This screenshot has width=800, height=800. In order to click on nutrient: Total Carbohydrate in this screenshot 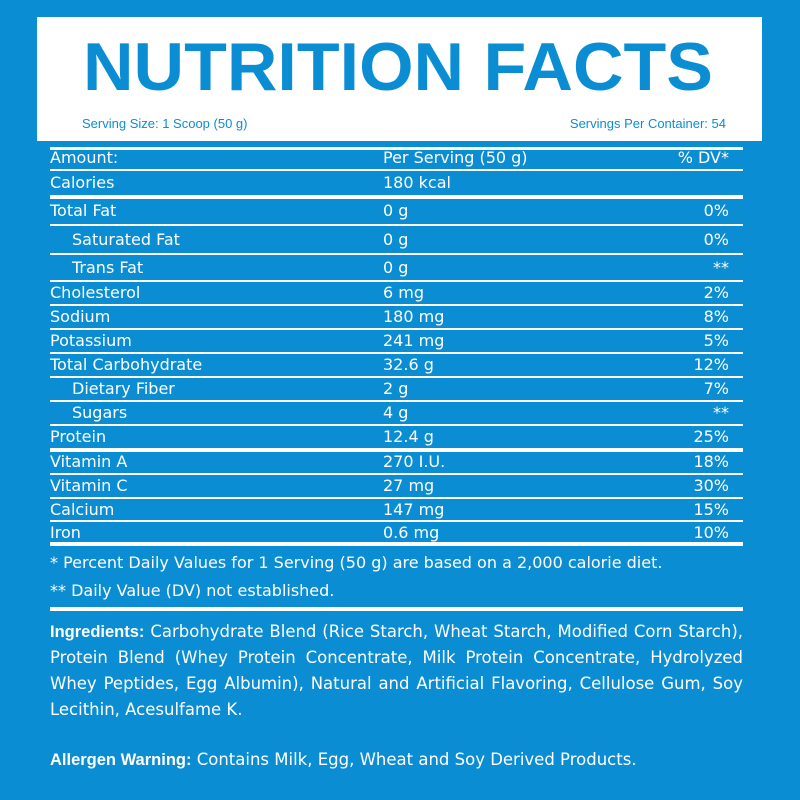, I will do `click(126, 364)`.